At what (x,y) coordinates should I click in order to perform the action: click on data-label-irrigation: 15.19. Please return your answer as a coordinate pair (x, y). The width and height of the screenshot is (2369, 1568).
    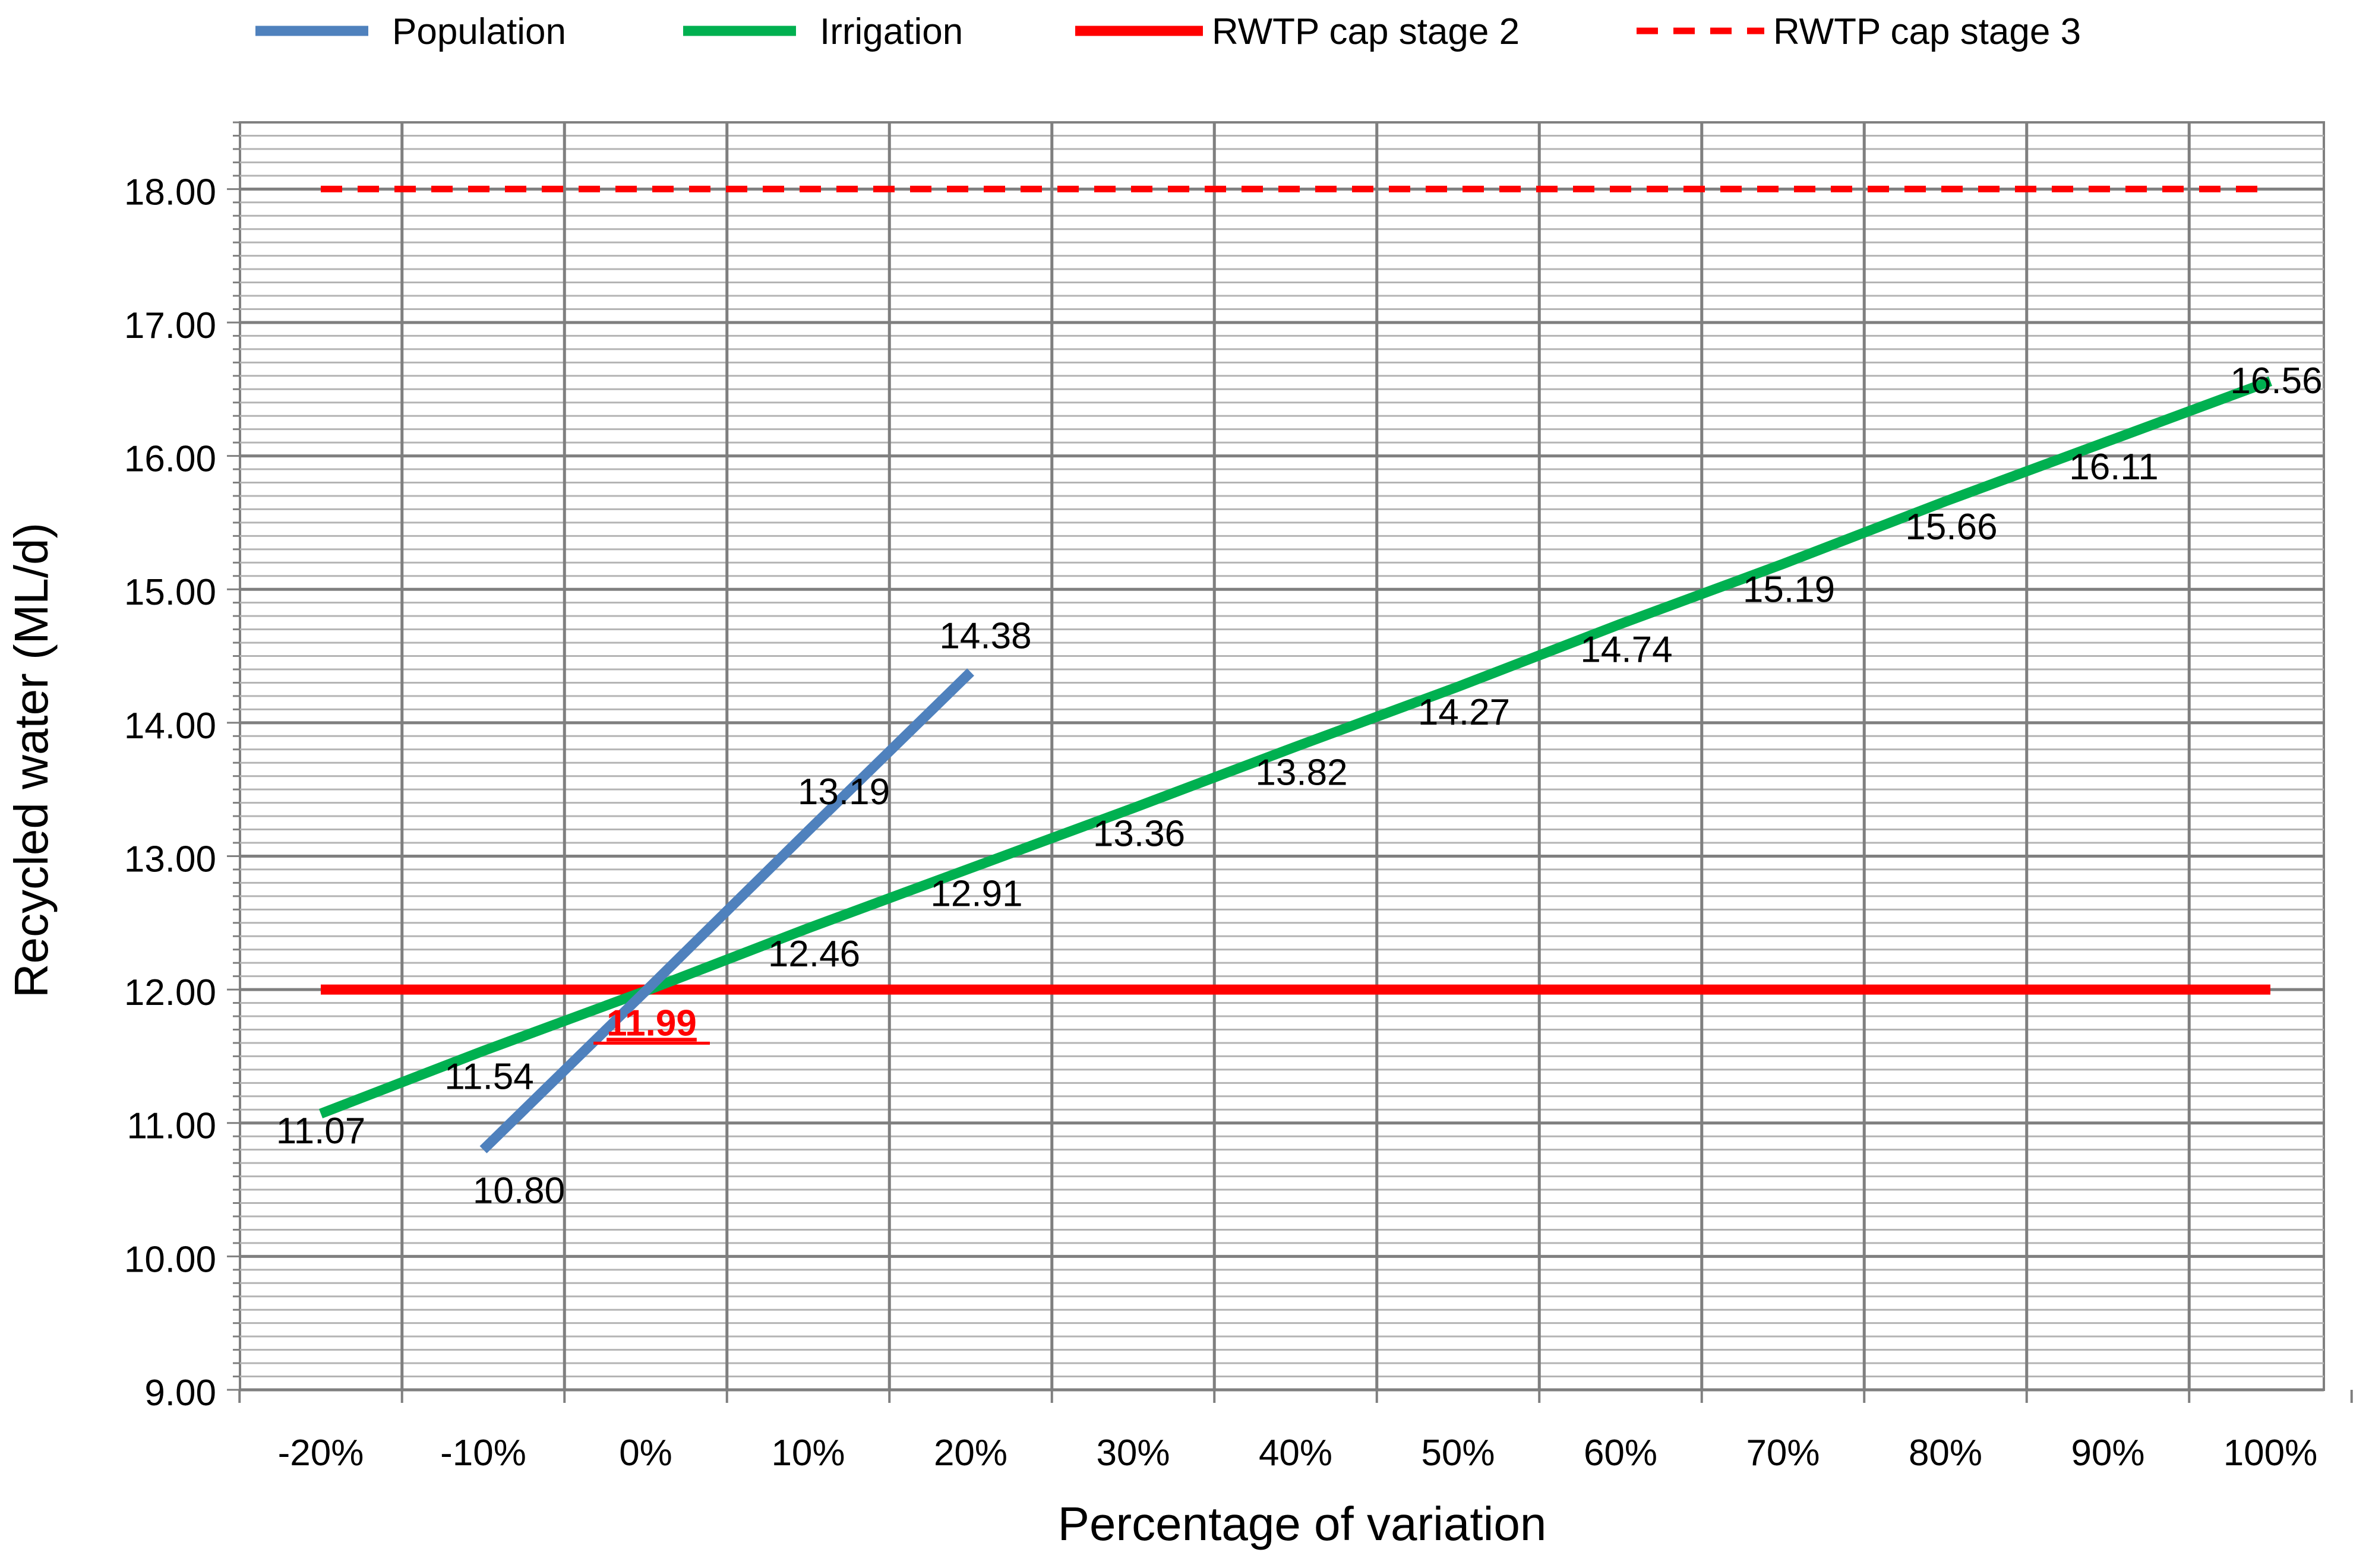
    Looking at the image, I should click on (1789, 590).